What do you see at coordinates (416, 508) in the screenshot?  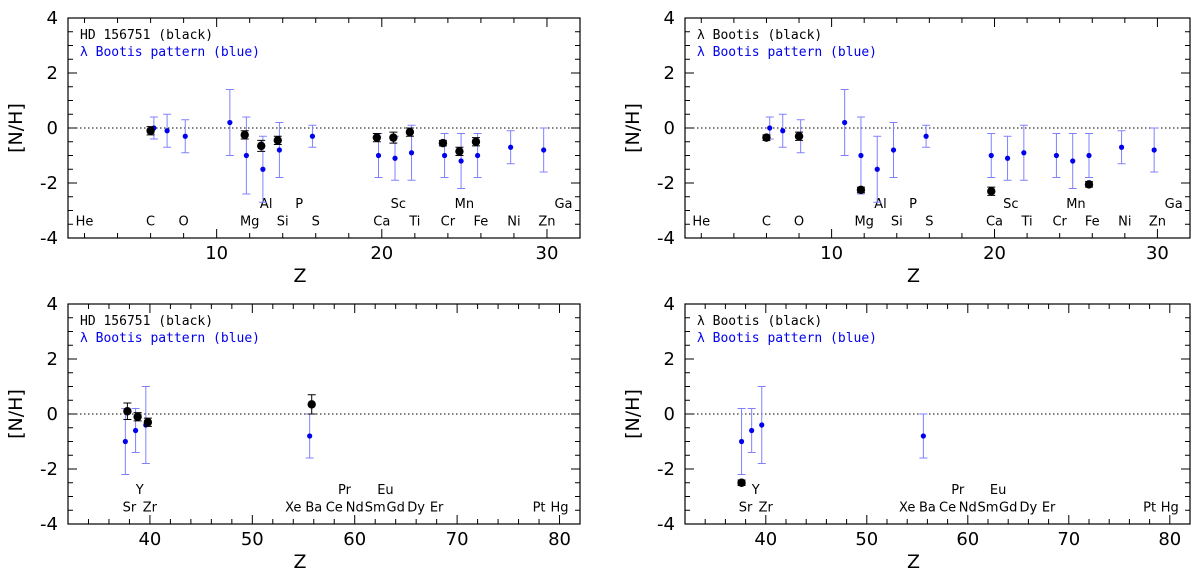 I see `element-label-dy: Dy` at bounding box center [416, 508].